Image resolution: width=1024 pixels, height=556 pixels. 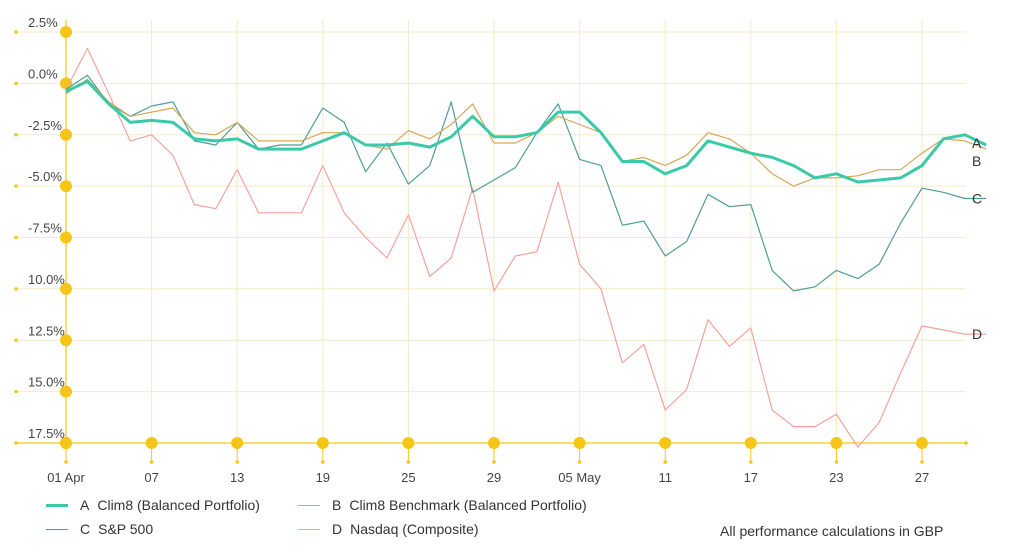 What do you see at coordinates (151, 477) in the screenshot?
I see `x-tick-label: 07` at bounding box center [151, 477].